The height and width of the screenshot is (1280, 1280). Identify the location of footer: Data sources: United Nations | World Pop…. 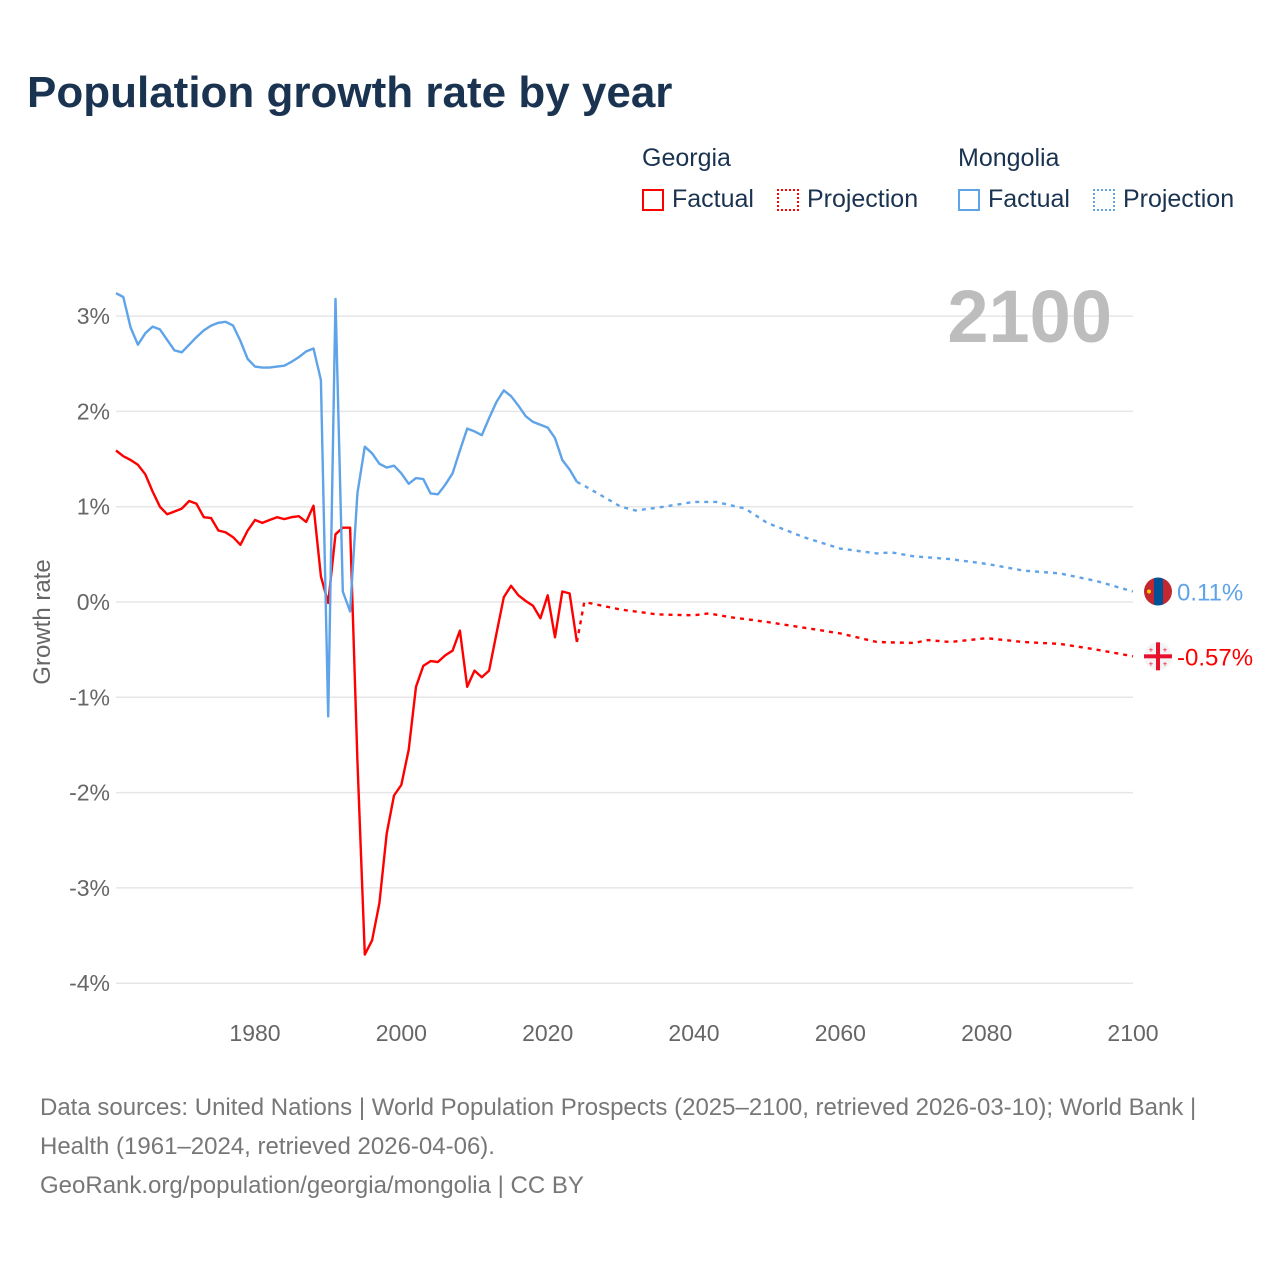
(640, 1146).